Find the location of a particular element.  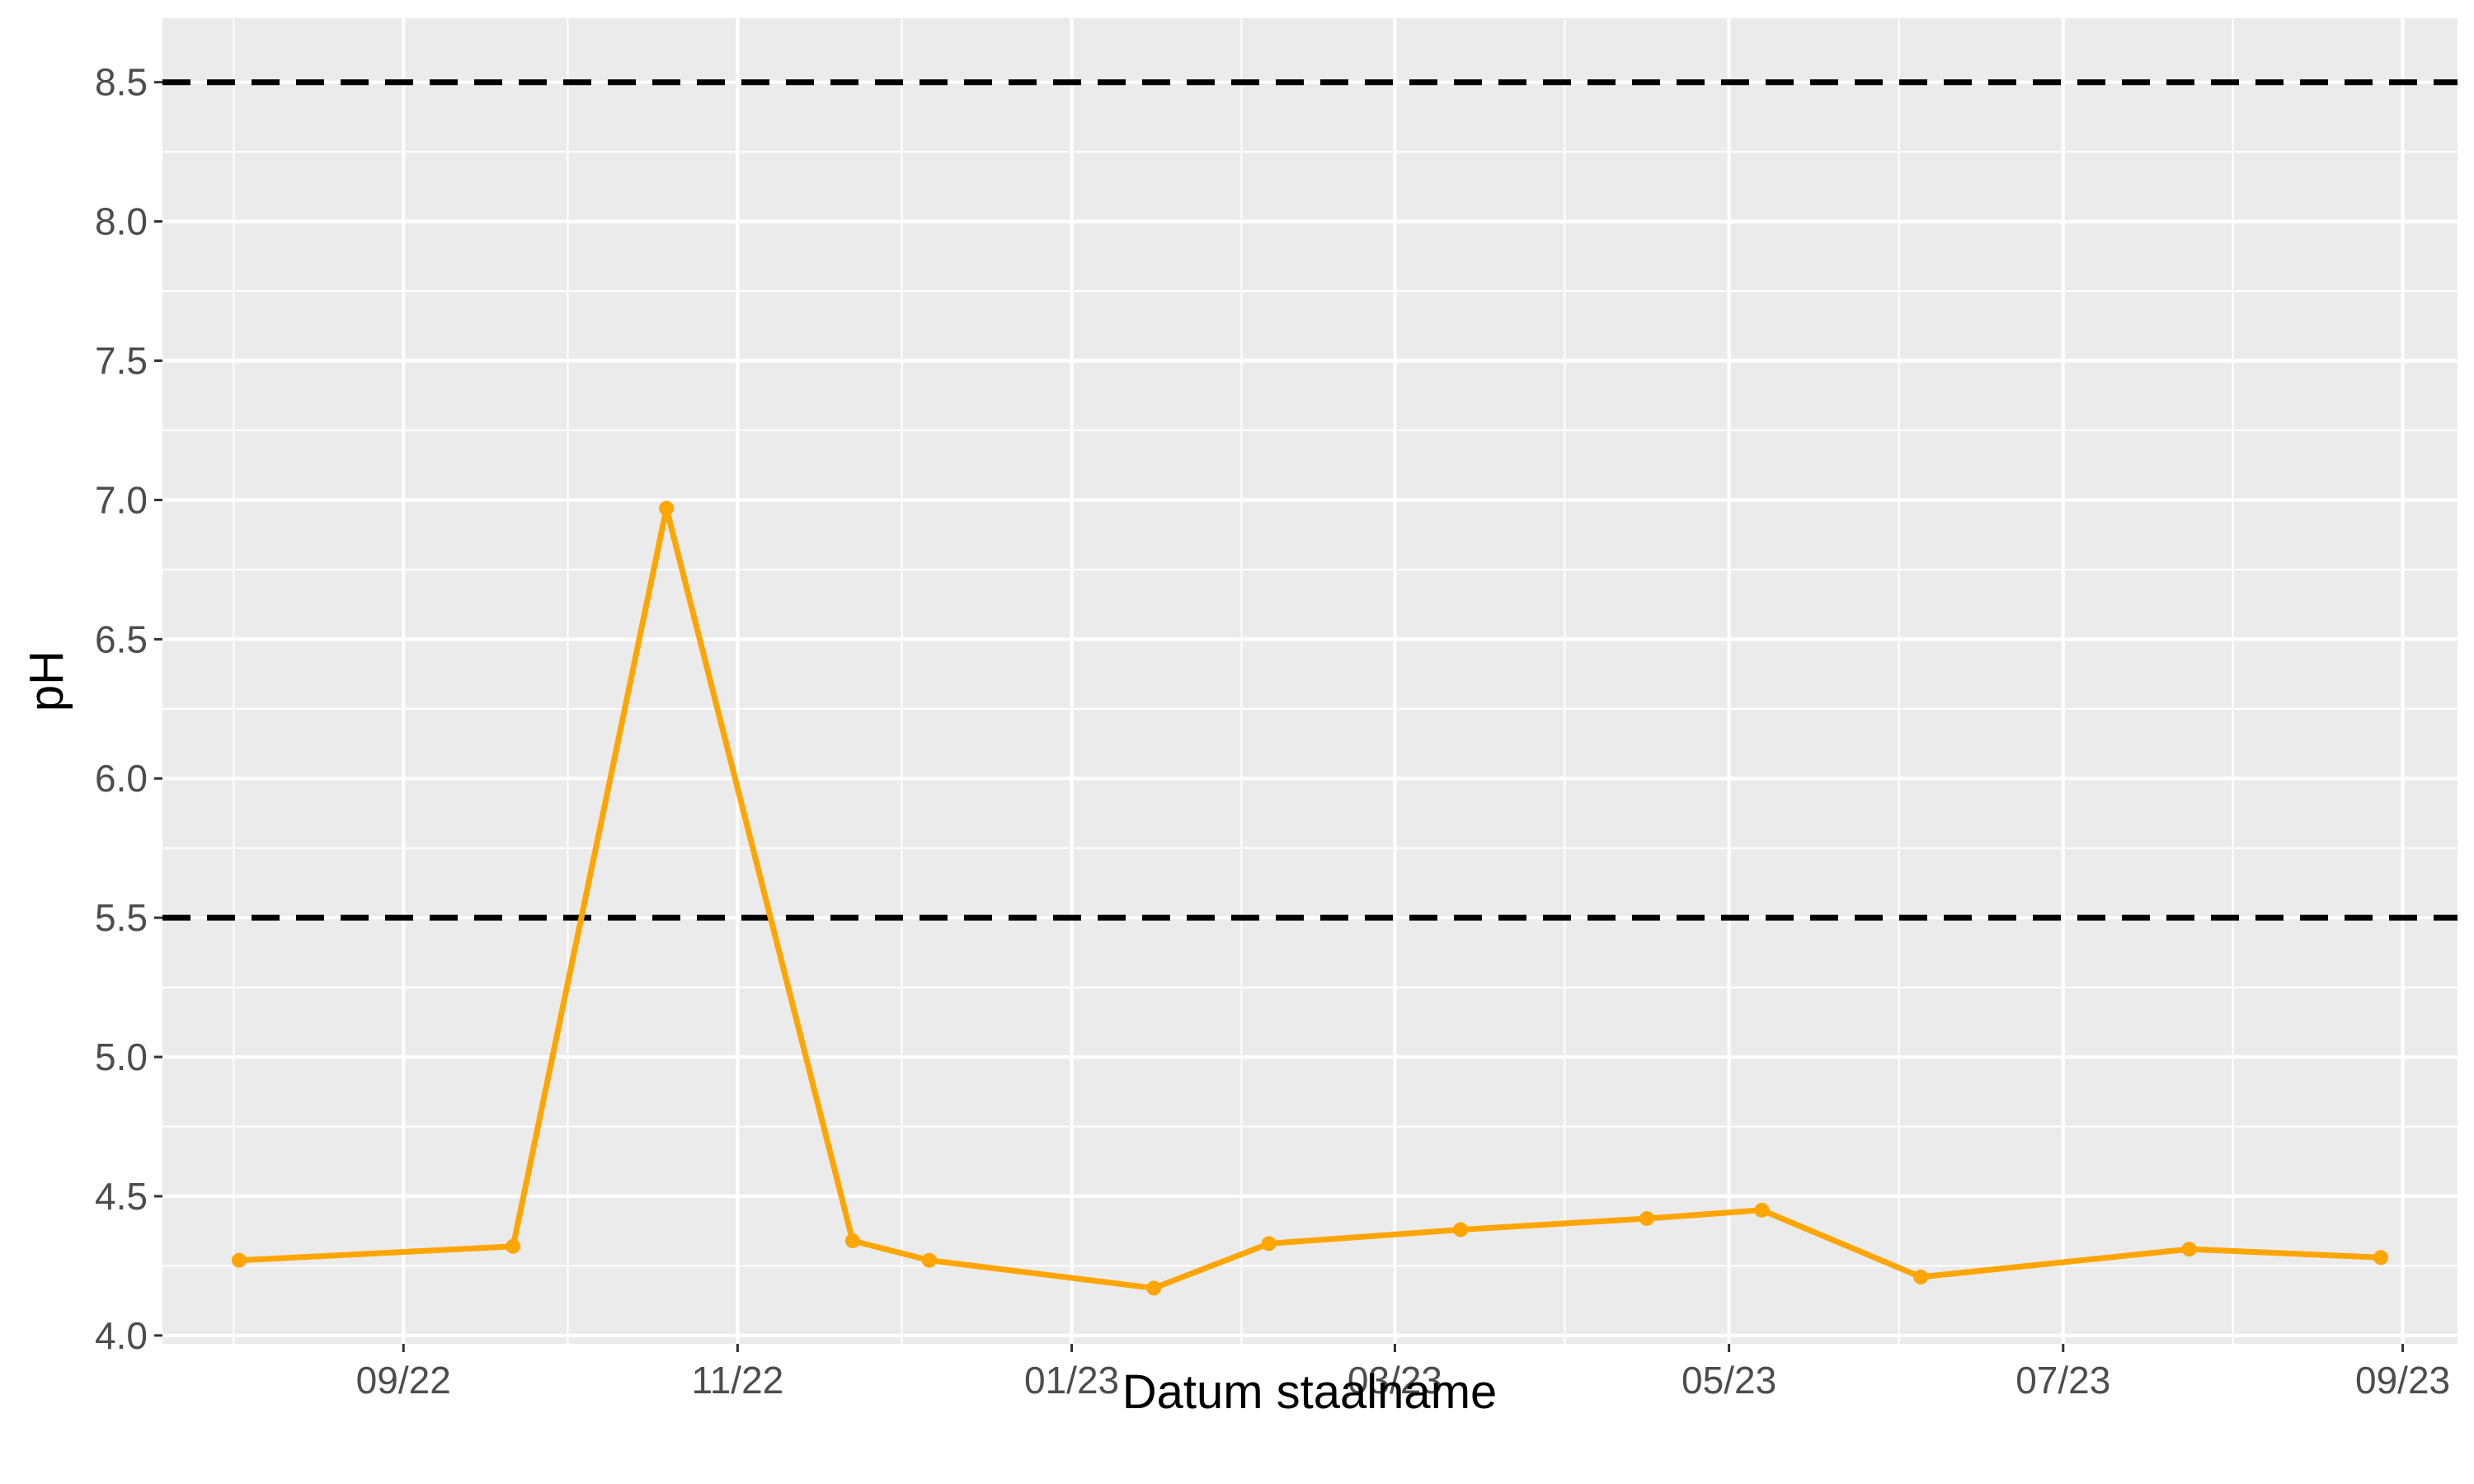

y-tick-label: 5.5 is located at coordinates (121, 917).